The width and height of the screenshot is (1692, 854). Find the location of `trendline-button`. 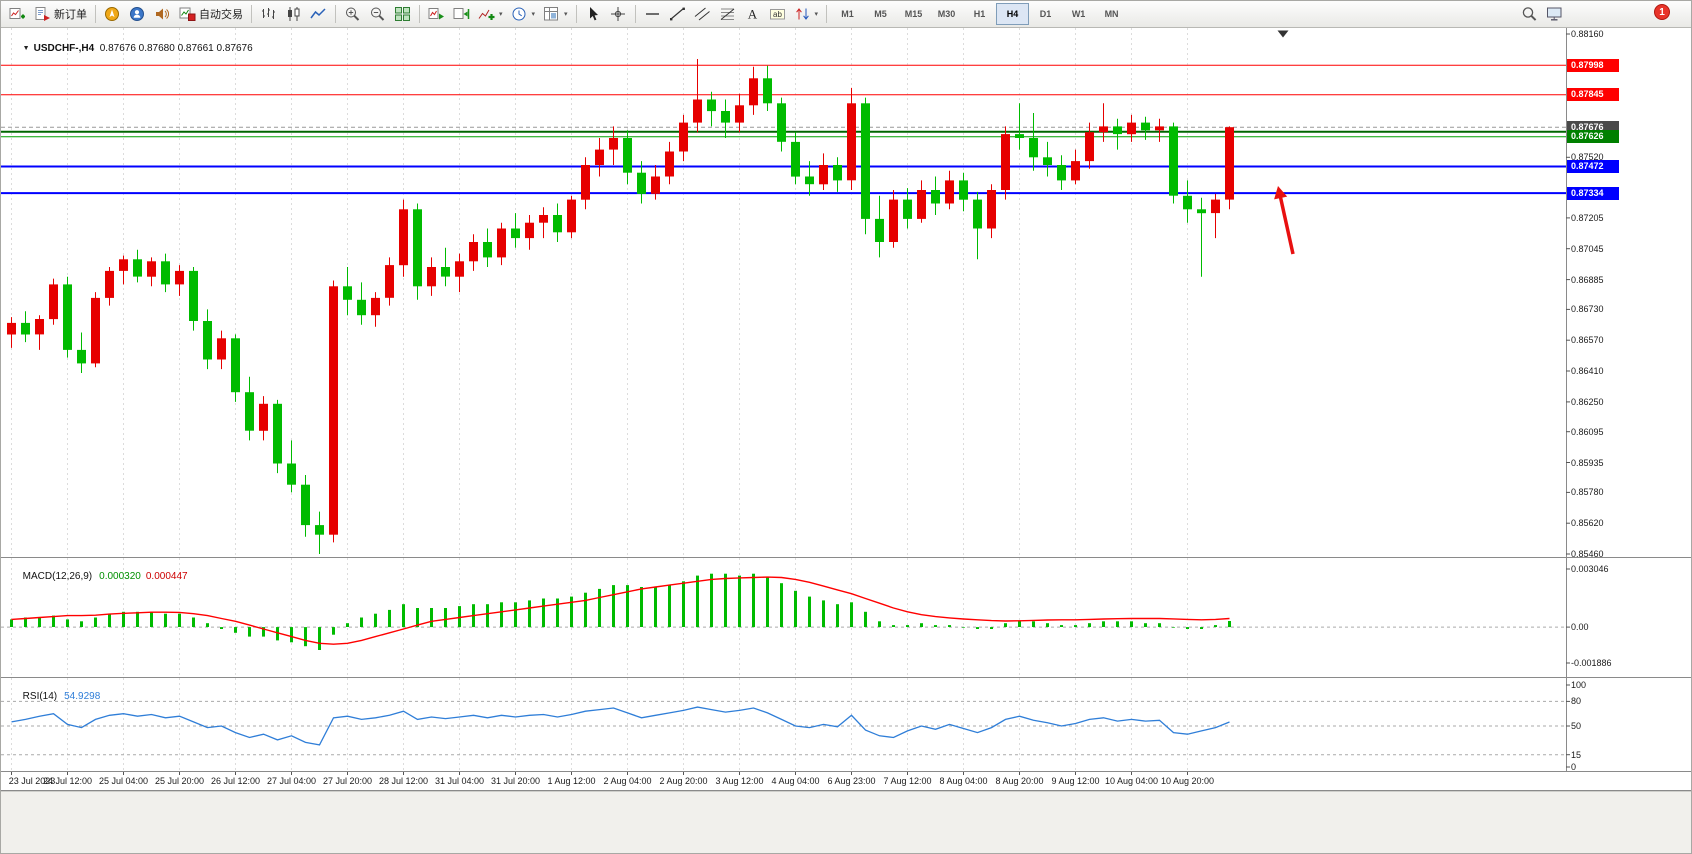

trendline-button is located at coordinates (677, 14).